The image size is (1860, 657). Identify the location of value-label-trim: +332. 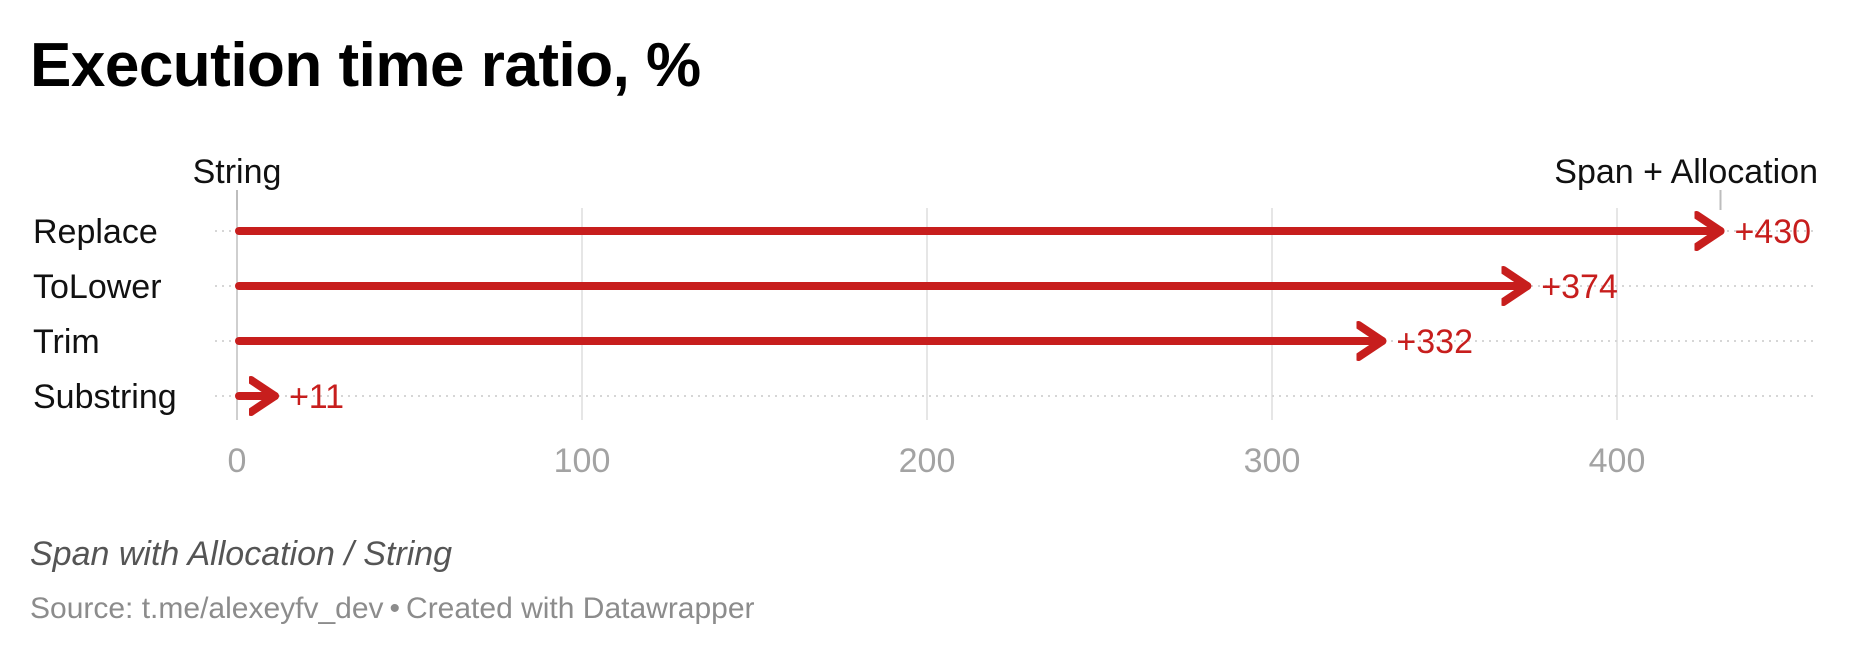
(1434, 342).